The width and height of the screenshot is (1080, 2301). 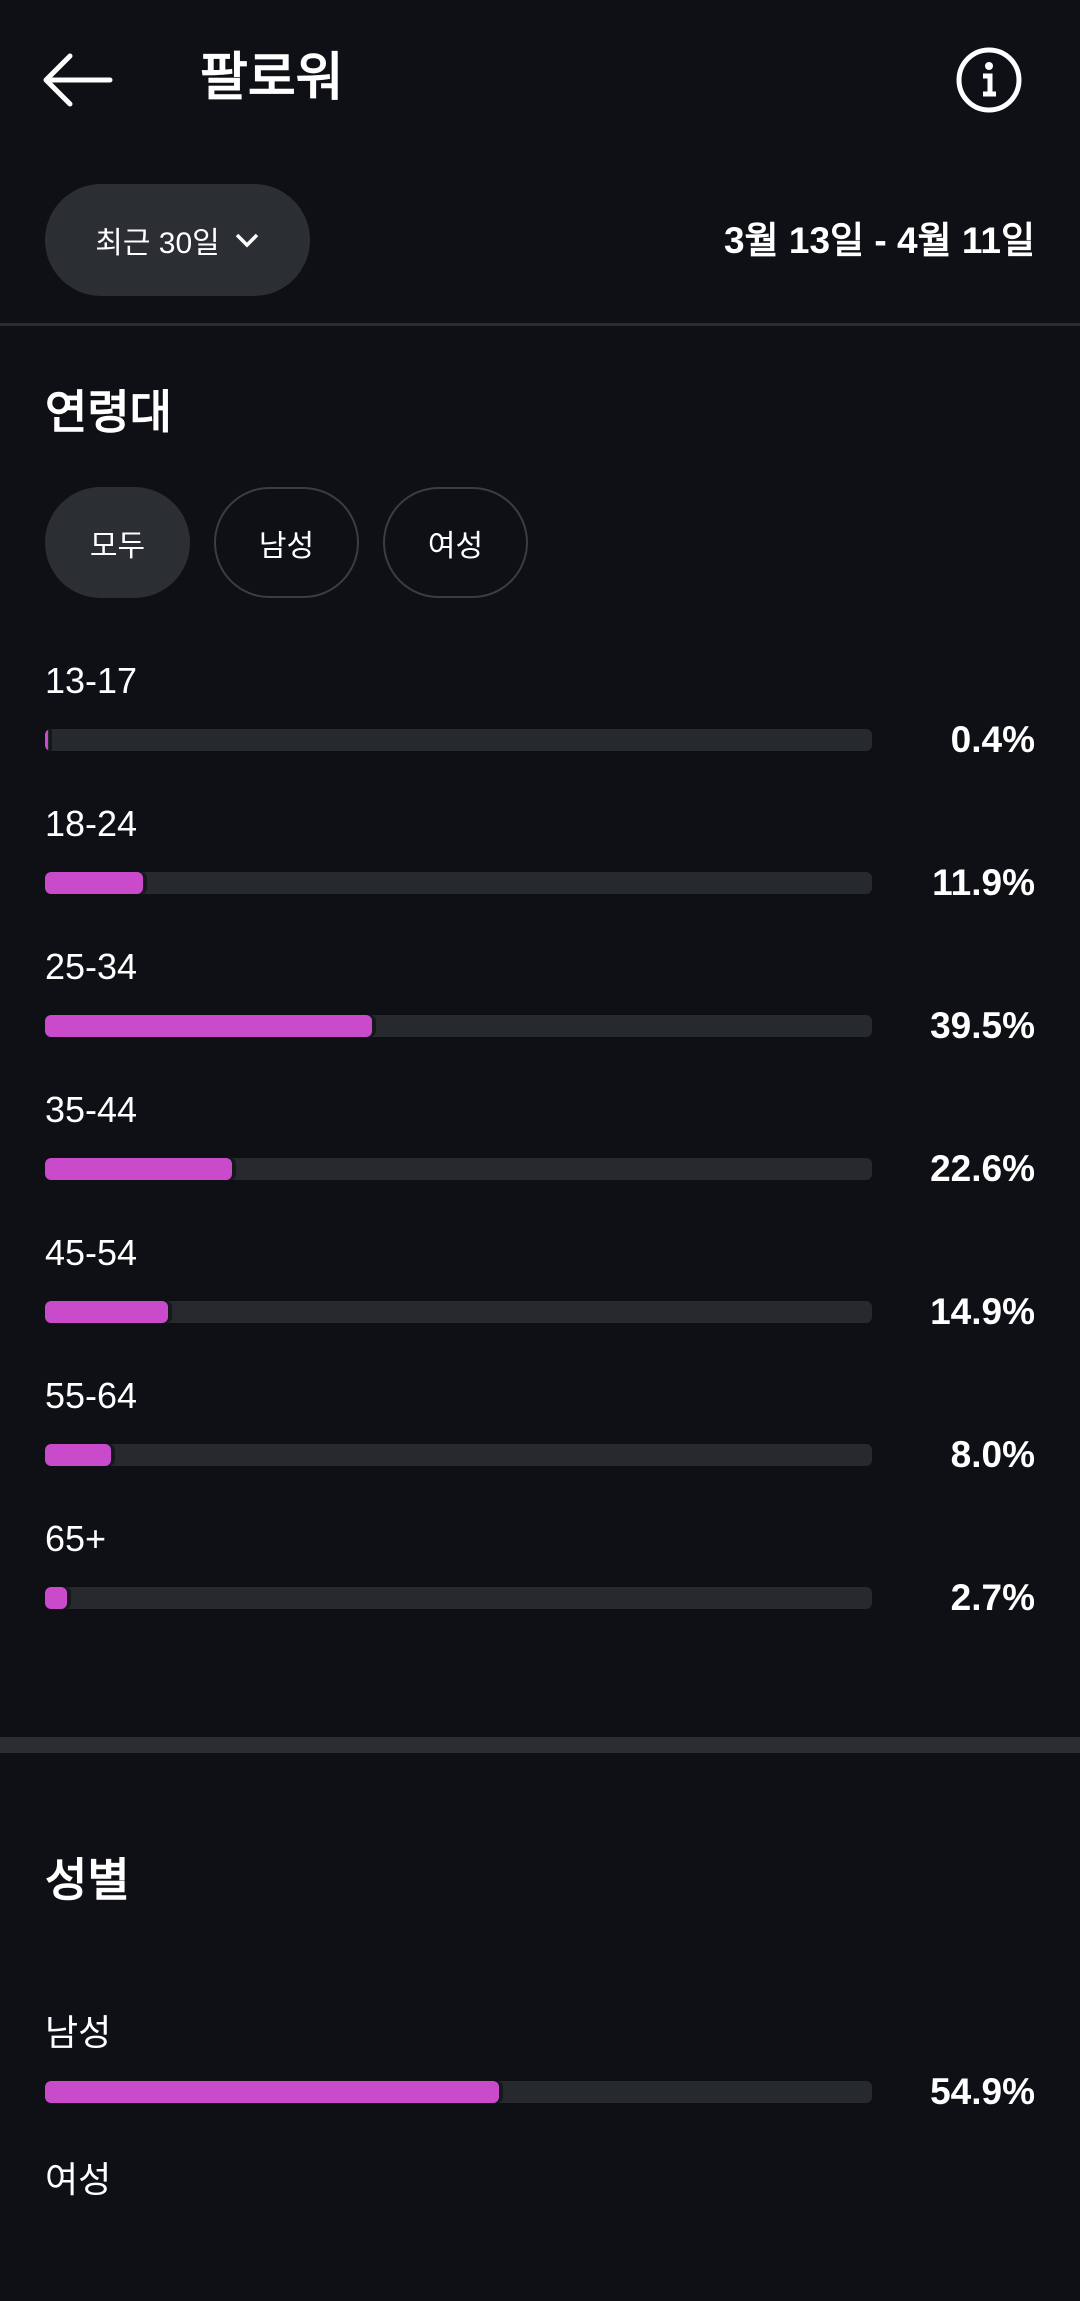 What do you see at coordinates (272, 78) in the screenshot?
I see `page-title: 팔로워` at bounding box center [272, 78].